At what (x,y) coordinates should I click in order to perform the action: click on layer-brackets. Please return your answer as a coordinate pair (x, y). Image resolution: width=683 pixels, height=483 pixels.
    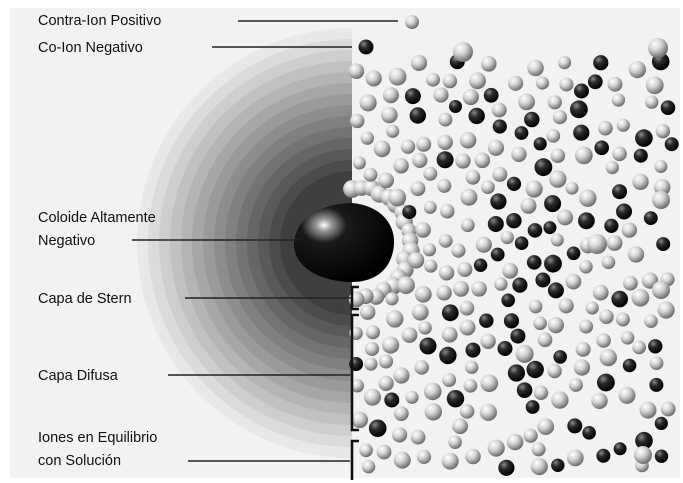
    Looking at the image, I should click on (354, 382).